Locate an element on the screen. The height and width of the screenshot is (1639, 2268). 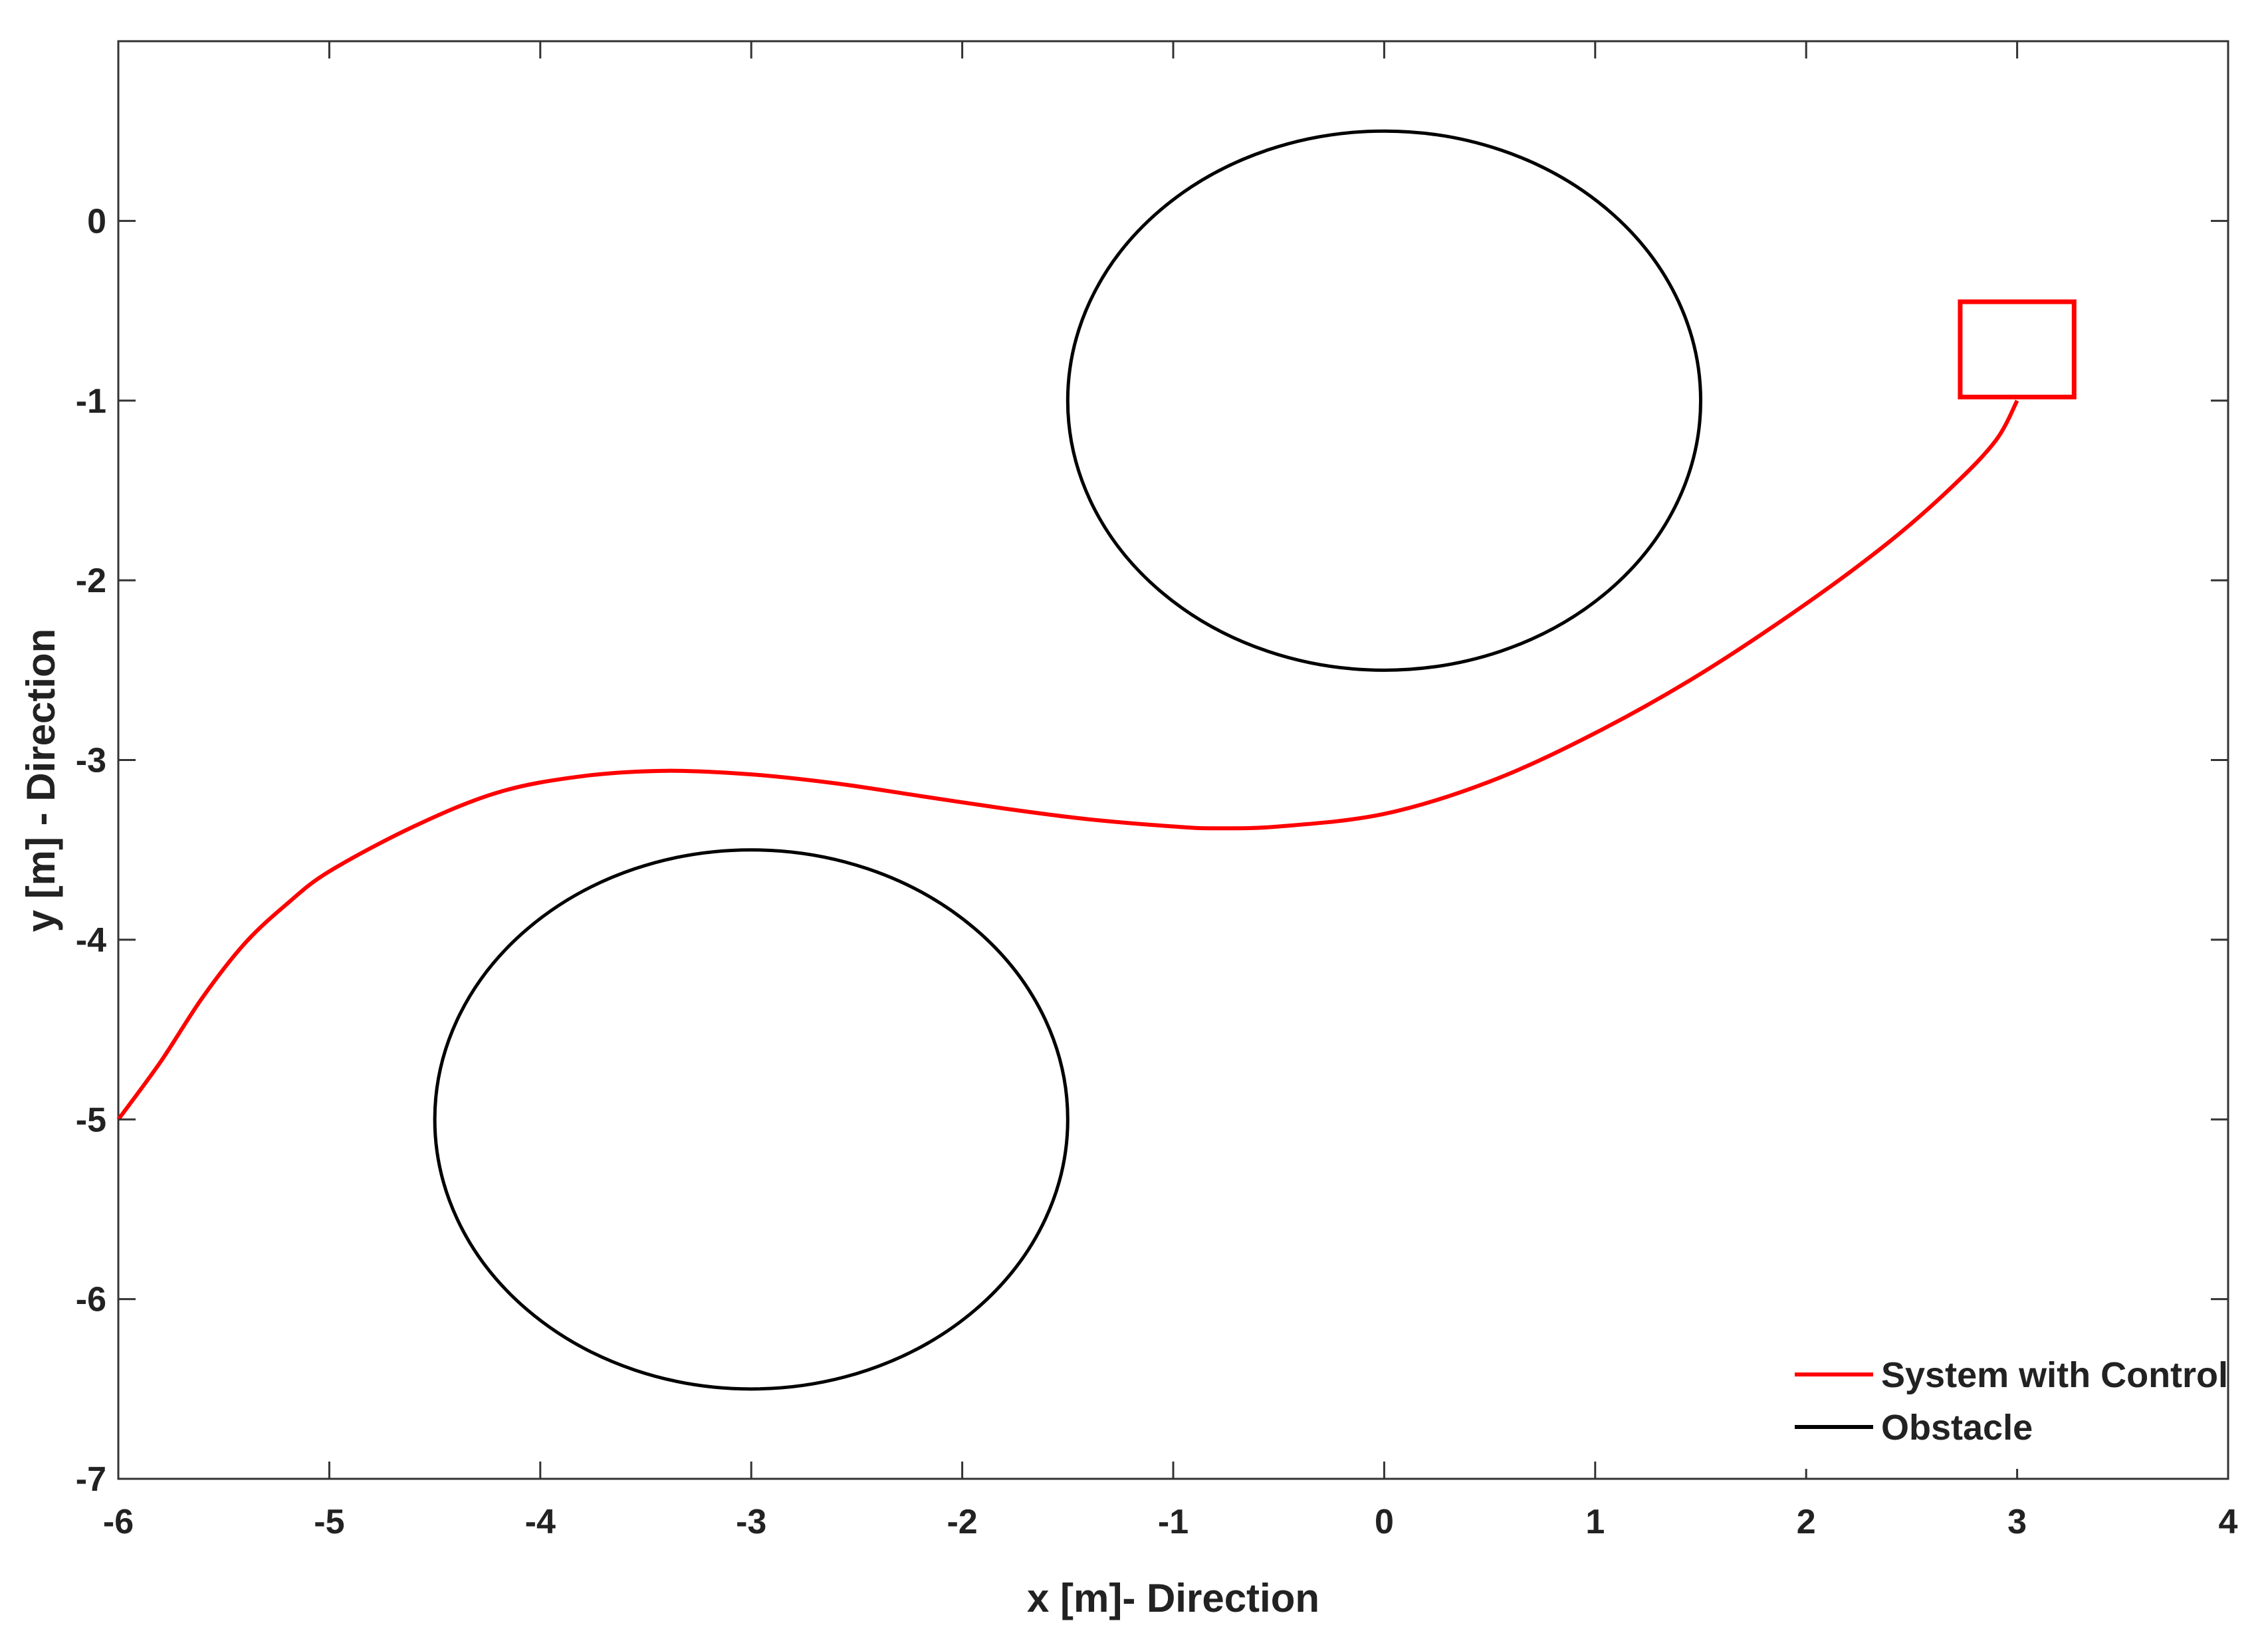
legend: System with Control Obstacle is located at coordinates (2001, 1406).